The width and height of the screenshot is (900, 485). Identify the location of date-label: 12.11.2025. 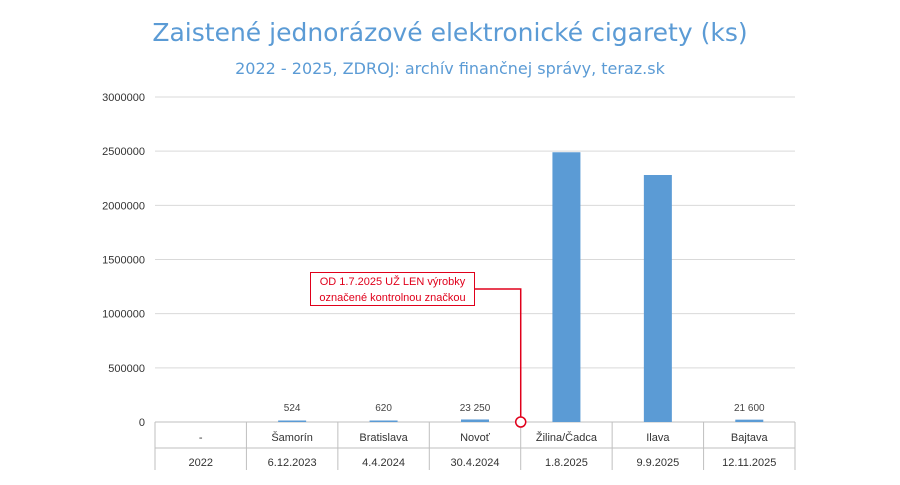
(749, 463).